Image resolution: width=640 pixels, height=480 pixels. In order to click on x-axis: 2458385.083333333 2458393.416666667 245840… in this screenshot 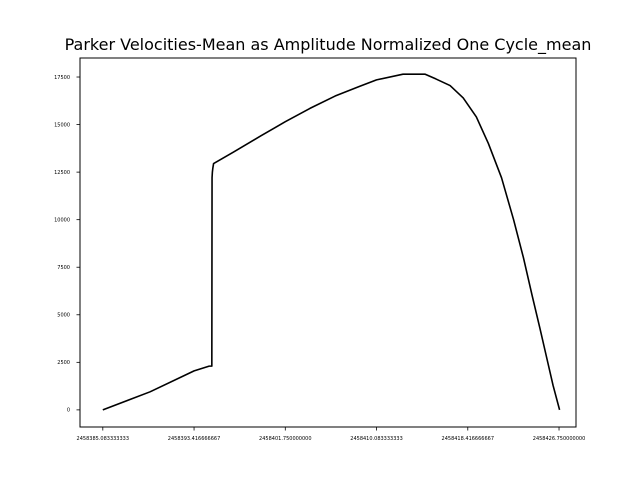, I will do `click(331, 434)`.